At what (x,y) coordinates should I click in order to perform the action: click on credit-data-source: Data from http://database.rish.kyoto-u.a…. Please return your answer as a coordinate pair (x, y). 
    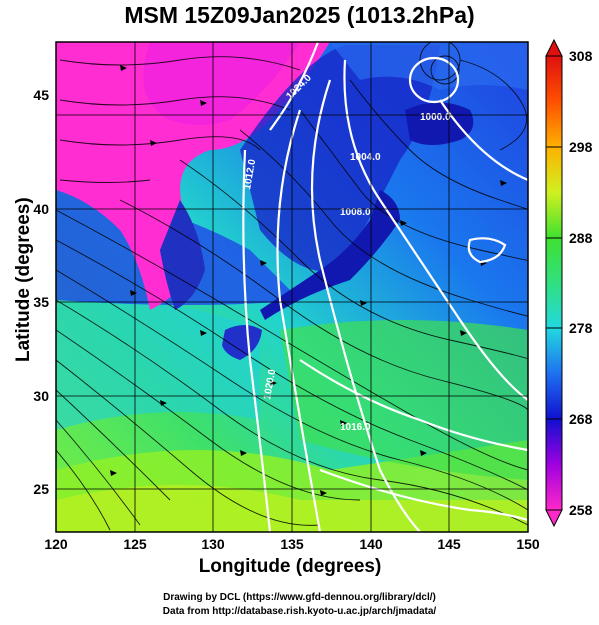
    Looking at the image, I should click on (299, 611).